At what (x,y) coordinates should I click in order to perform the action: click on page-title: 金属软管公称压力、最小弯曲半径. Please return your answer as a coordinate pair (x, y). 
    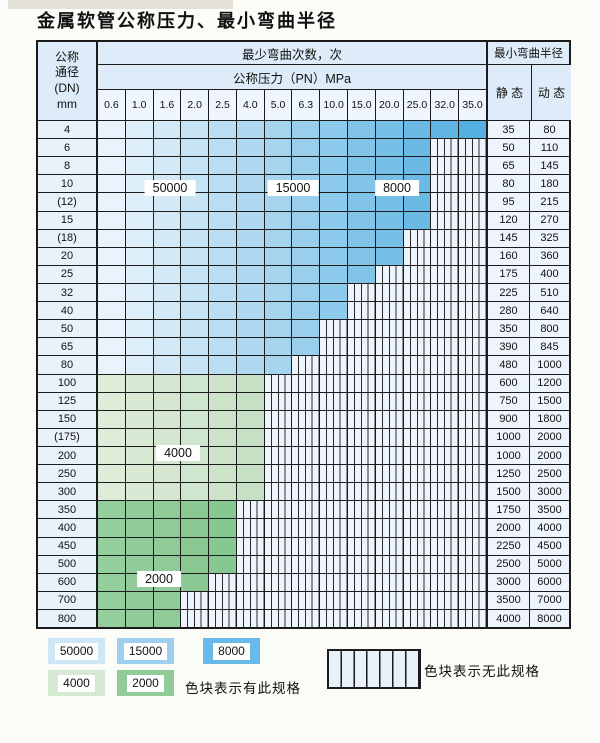
    Looking at the image, I should click on (187, 21).